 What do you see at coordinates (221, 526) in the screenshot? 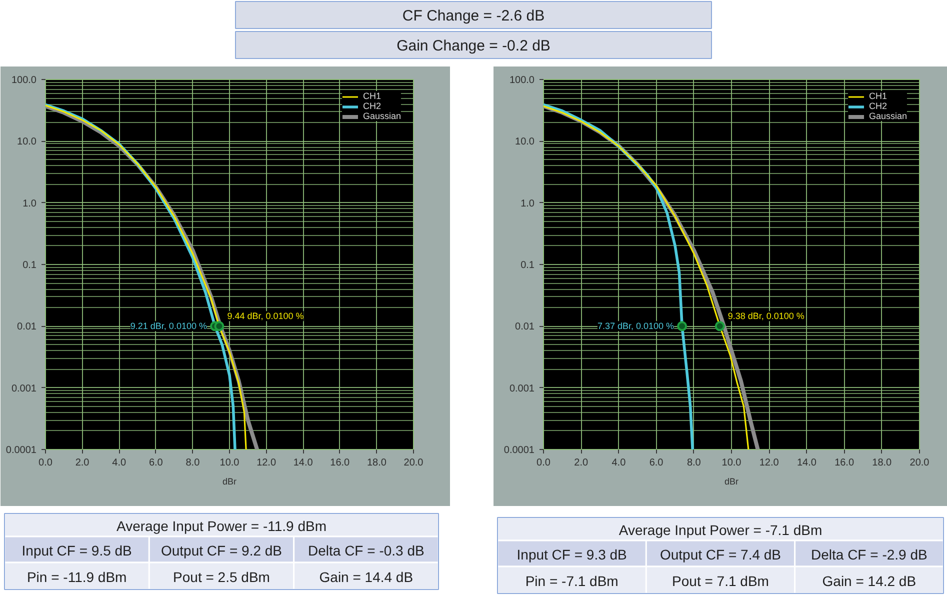
I see `text: Average Input Power = -11.9 dBm` at bounding box center [221, 526].